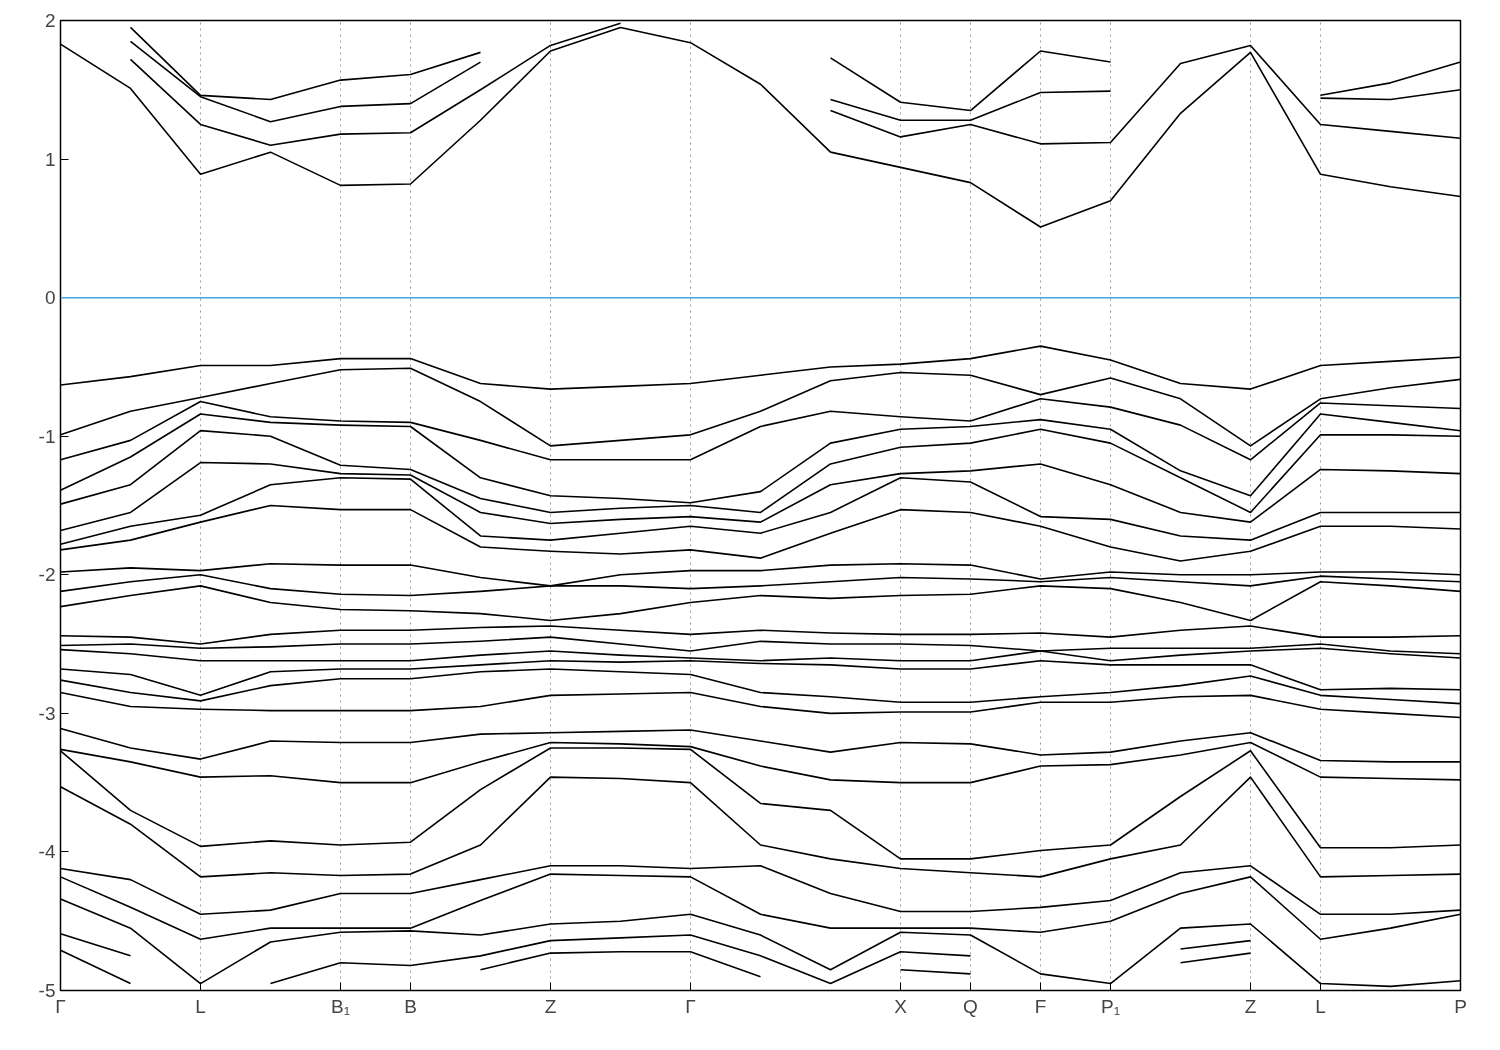 The height and width of the screenshot is (1050, 1500). I want to click on x-tick-label: Q, so click(970, 1006).